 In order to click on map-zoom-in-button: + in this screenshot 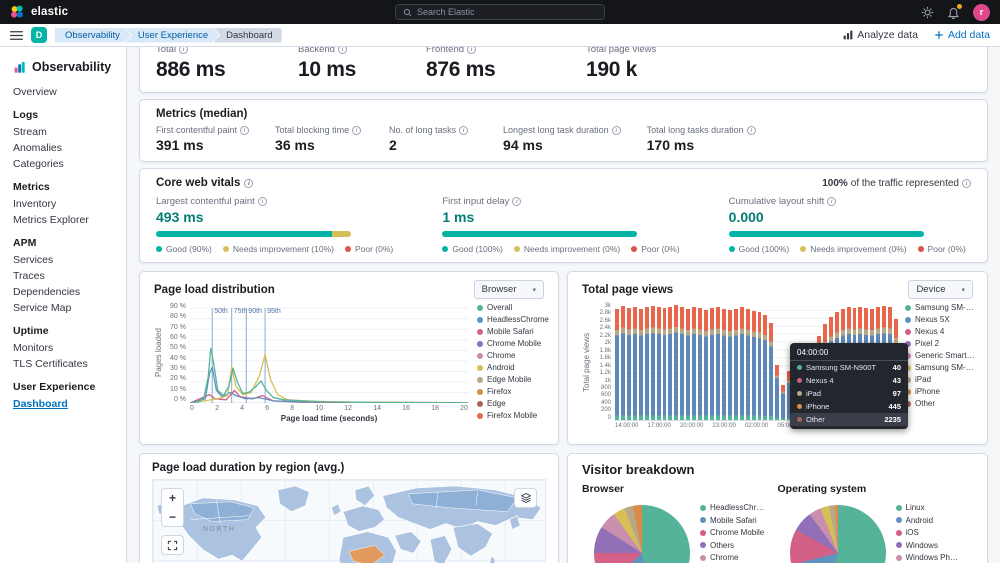, I will do `click(172, 498)`.